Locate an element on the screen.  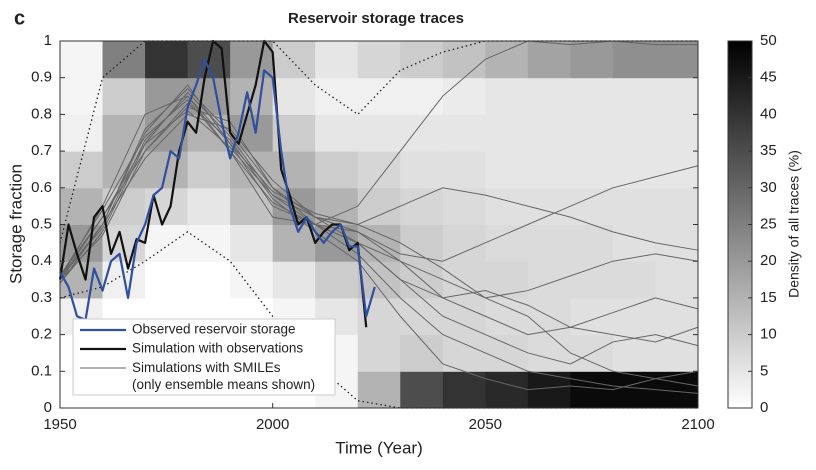
y-tick-label: 0.8 is located at coordinates (41, 113).